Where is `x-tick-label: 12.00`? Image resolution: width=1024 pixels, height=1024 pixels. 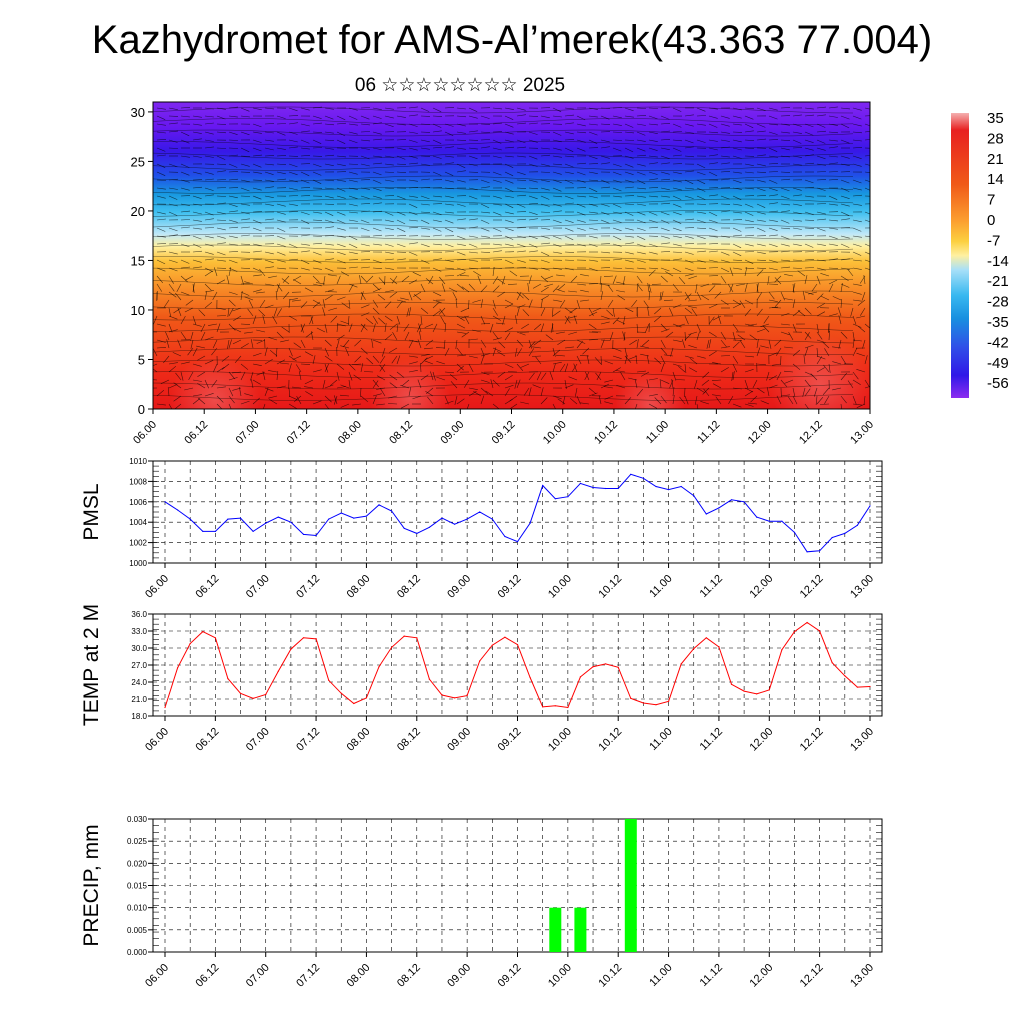
x-tick-label: 12.00 is located at coordinates (761, 976).